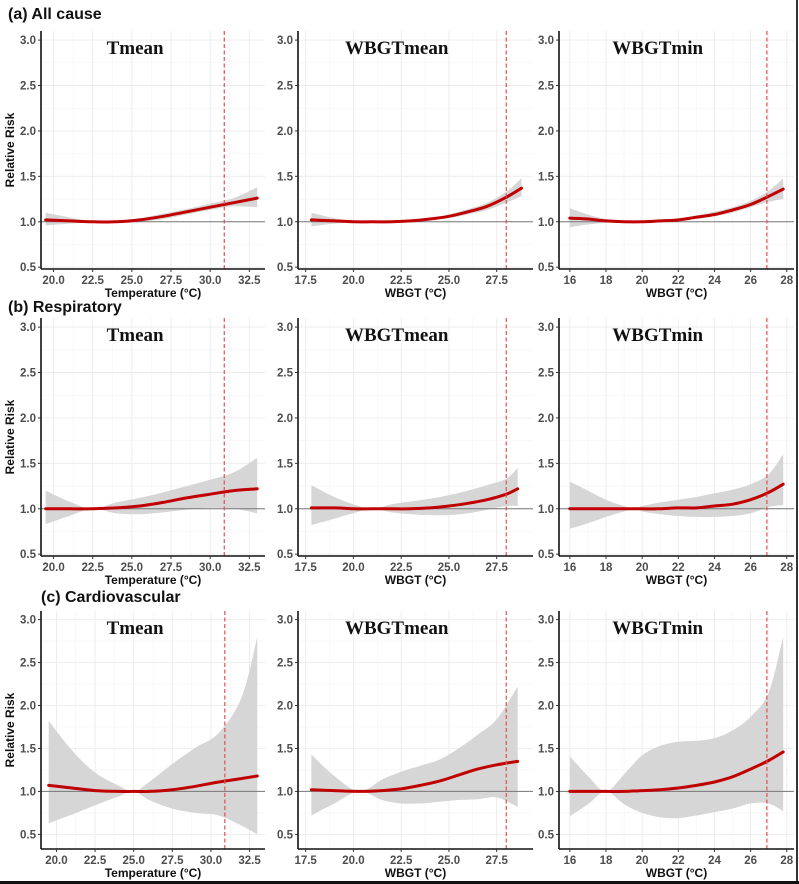 This screenshot has width=799, height=884. I want to click on row-title-cardiovascular: (c) Cardiovascular, so click(111, 597).